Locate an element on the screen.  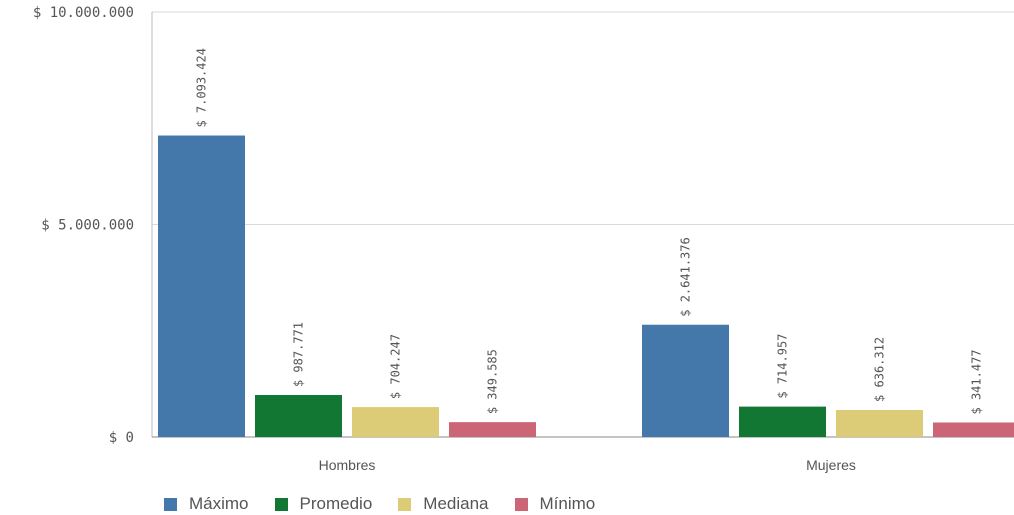
data-label: $ 714.957 is located at coordinates (783, 366).